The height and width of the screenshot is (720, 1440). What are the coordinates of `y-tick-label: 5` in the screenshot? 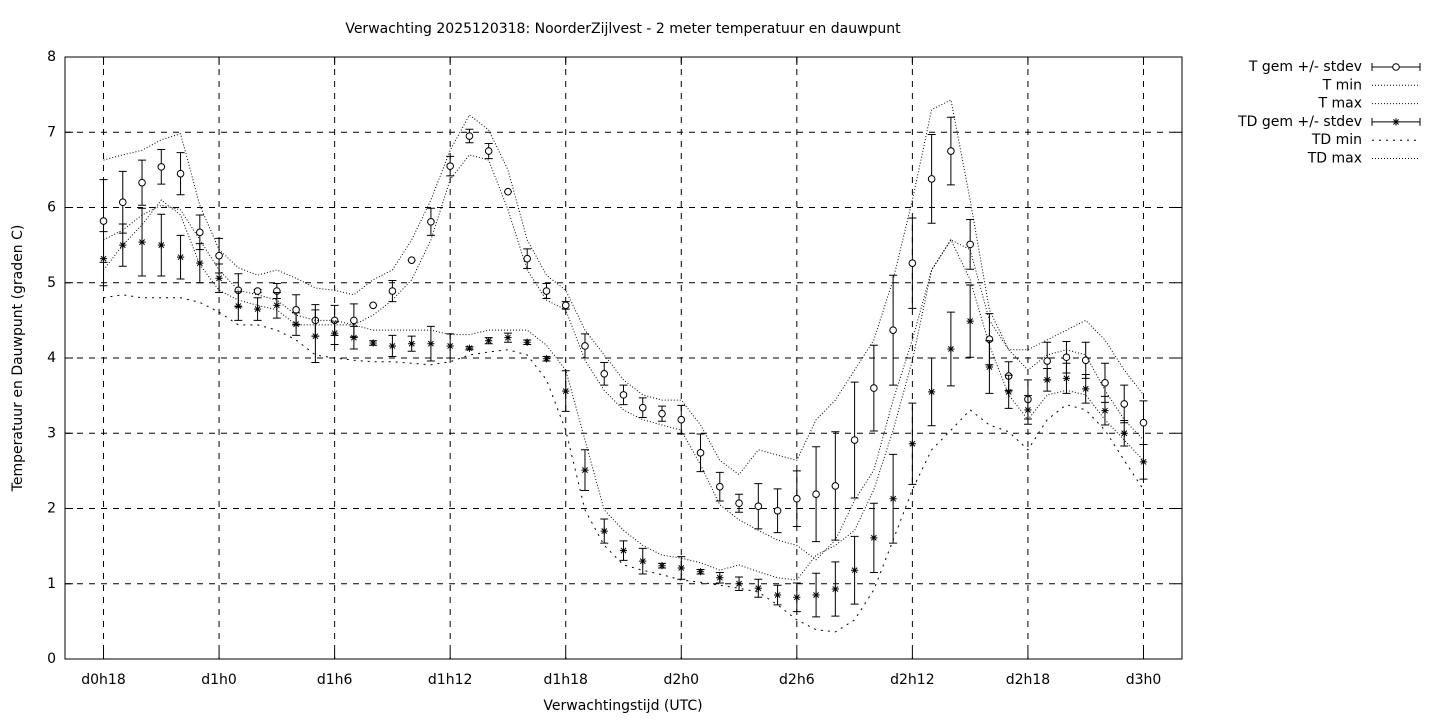 It's located at (51, 283).